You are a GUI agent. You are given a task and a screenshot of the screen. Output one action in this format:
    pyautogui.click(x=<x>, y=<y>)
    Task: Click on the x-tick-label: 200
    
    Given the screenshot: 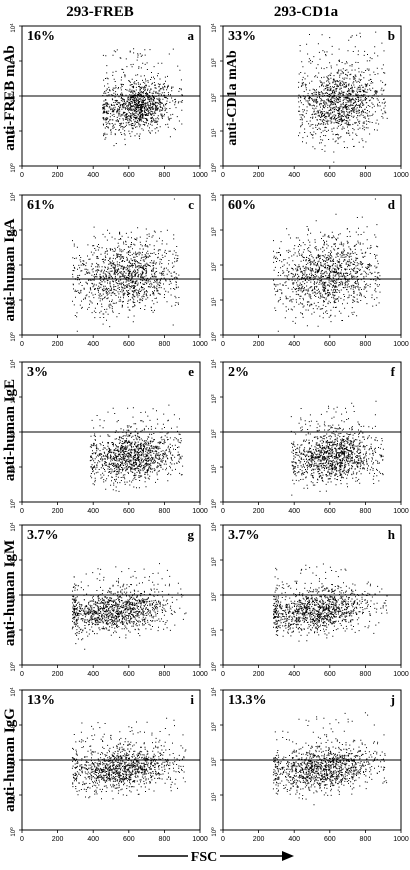 What is the action you would take?
    pyautogui.click(x=58, y=175)
    